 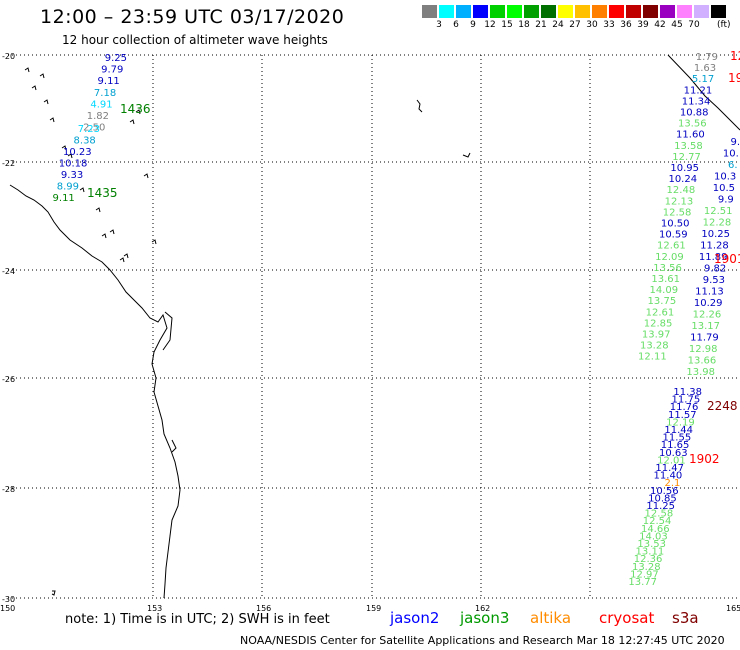 What do you see at coordinates (642, 582) in the screenshot?
I see `wave-height-value: 13.77` at bounding box center [642, 582].